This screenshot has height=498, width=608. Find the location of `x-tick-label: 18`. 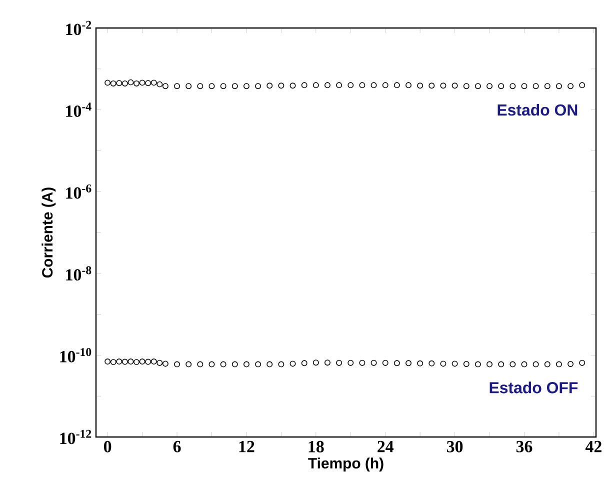

x-tick-label: 18 is located at coordinates (316, 446).